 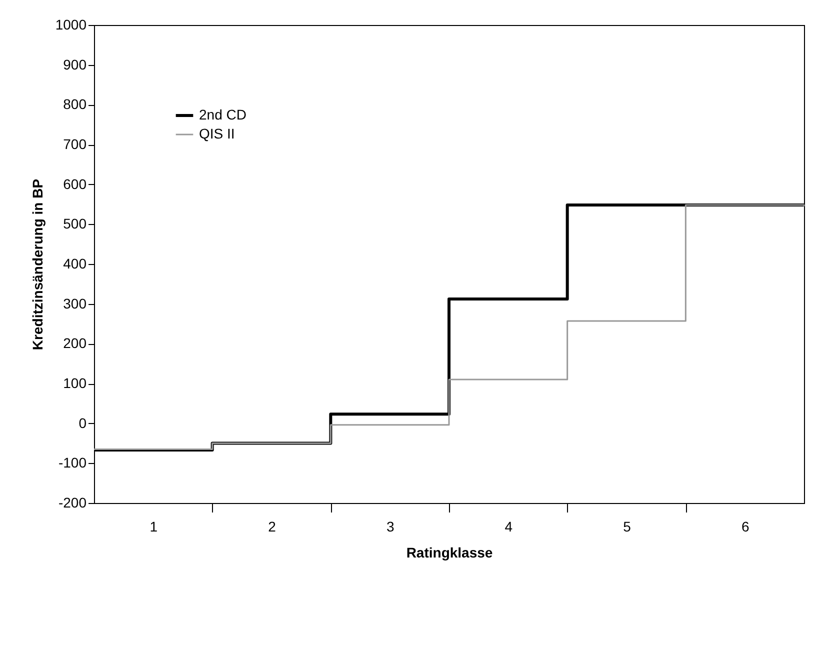 What do you see at coordinates (449, 552) in the screenshot?
I see `x-axis-title: Ratingklasse` at bounding box center [449, 552].